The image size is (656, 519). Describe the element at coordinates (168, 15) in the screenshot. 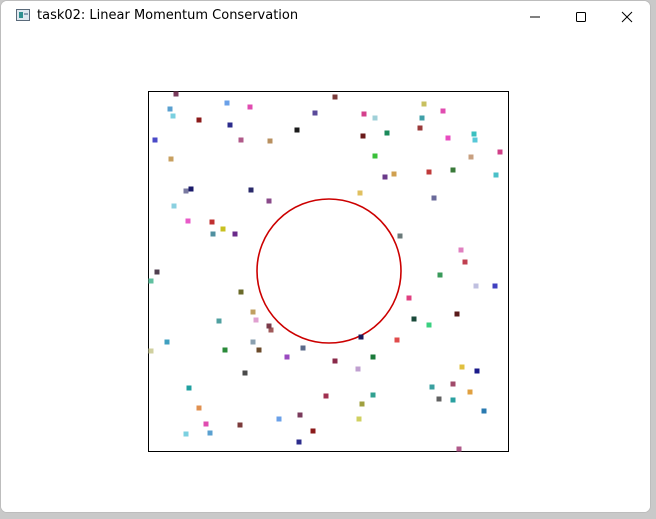

I see `window-title: task02: Linear Momentum Conservation` at that location.